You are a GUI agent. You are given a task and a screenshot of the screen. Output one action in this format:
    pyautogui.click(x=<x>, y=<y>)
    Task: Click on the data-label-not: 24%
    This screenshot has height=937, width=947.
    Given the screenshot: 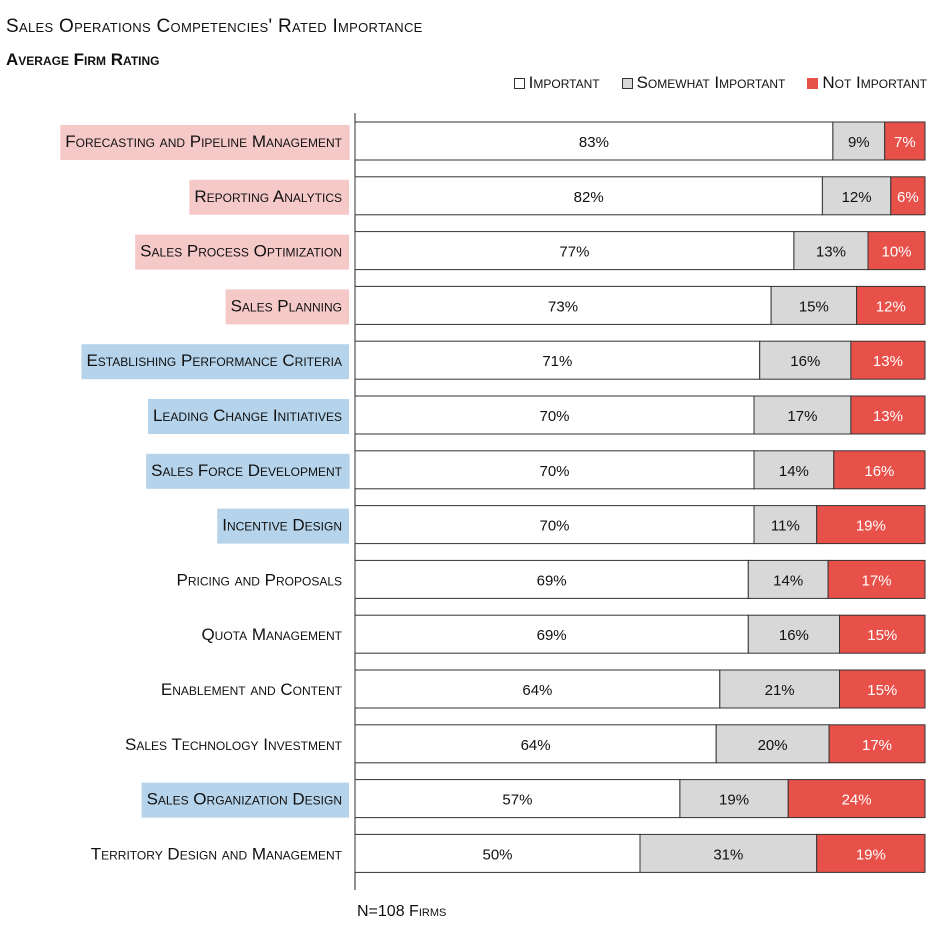 What is the action you would take?
    pyautogui.click(x=857, y=800)
    